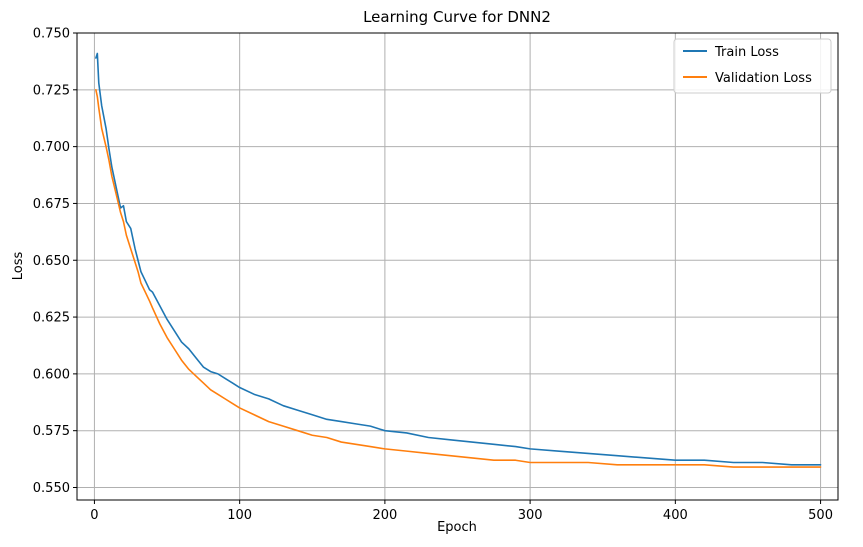 This screenshot has height=547, width=863. What do you see at coordinates (457, 17) in the screenshot?
I see `chart-title: Learning Curve for DNN2` at bounding box center [457, 17].